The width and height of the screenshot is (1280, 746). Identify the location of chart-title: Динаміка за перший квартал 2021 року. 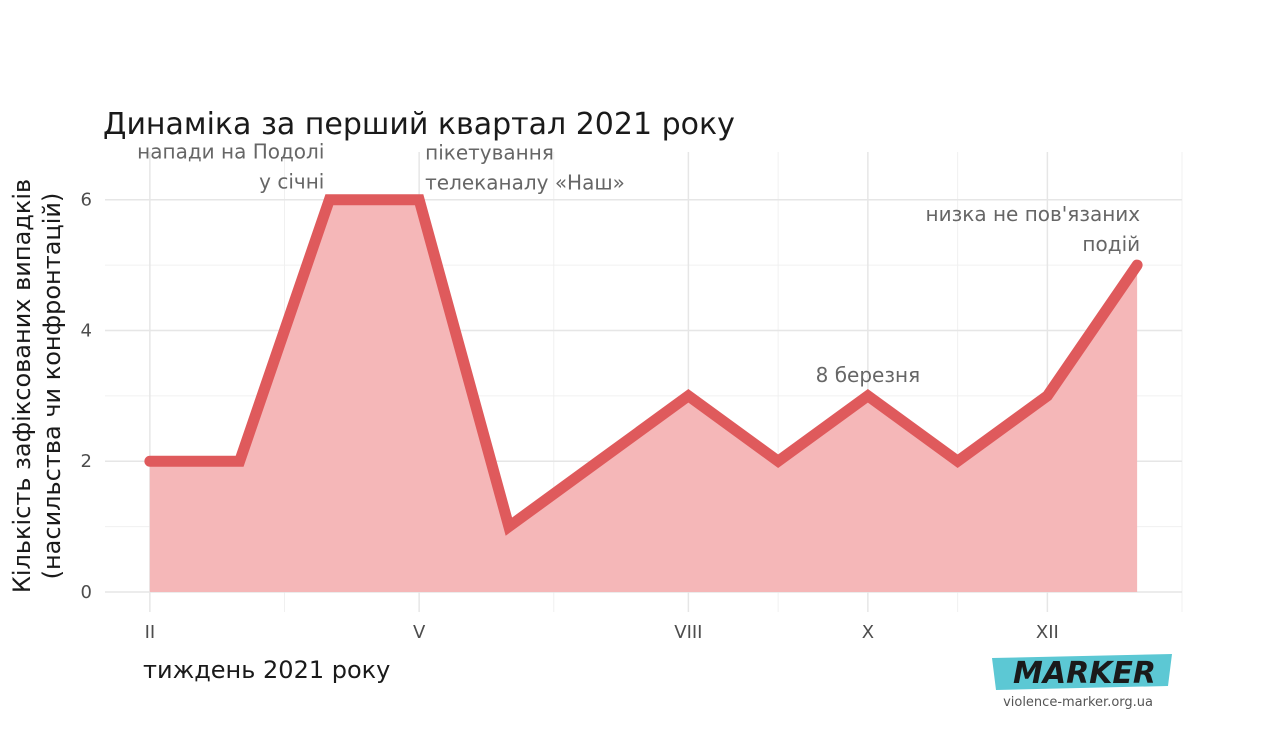
(419, 124).